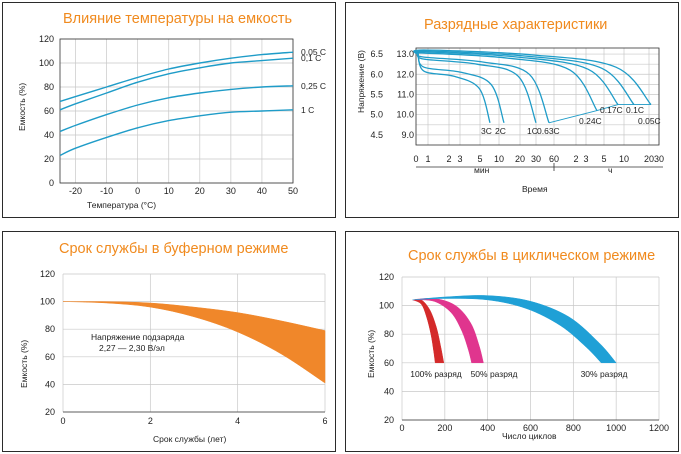  I want to click on series-label: 100% разряд, so click(436, 374).